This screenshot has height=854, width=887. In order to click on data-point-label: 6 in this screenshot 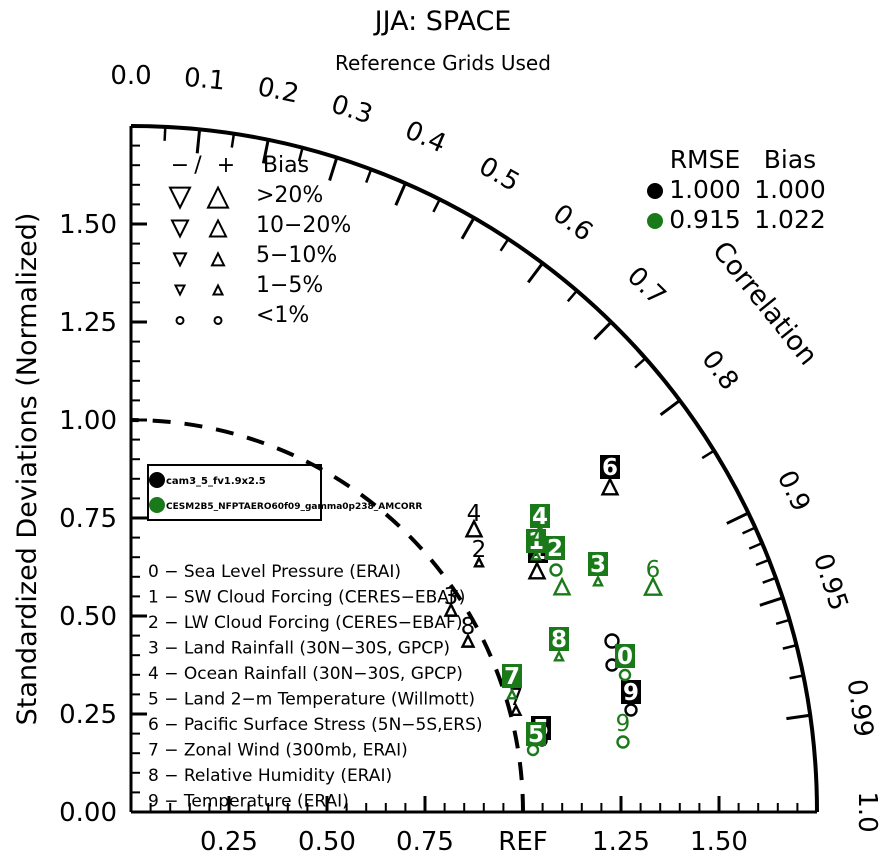, I will do `click(610, 468)`.